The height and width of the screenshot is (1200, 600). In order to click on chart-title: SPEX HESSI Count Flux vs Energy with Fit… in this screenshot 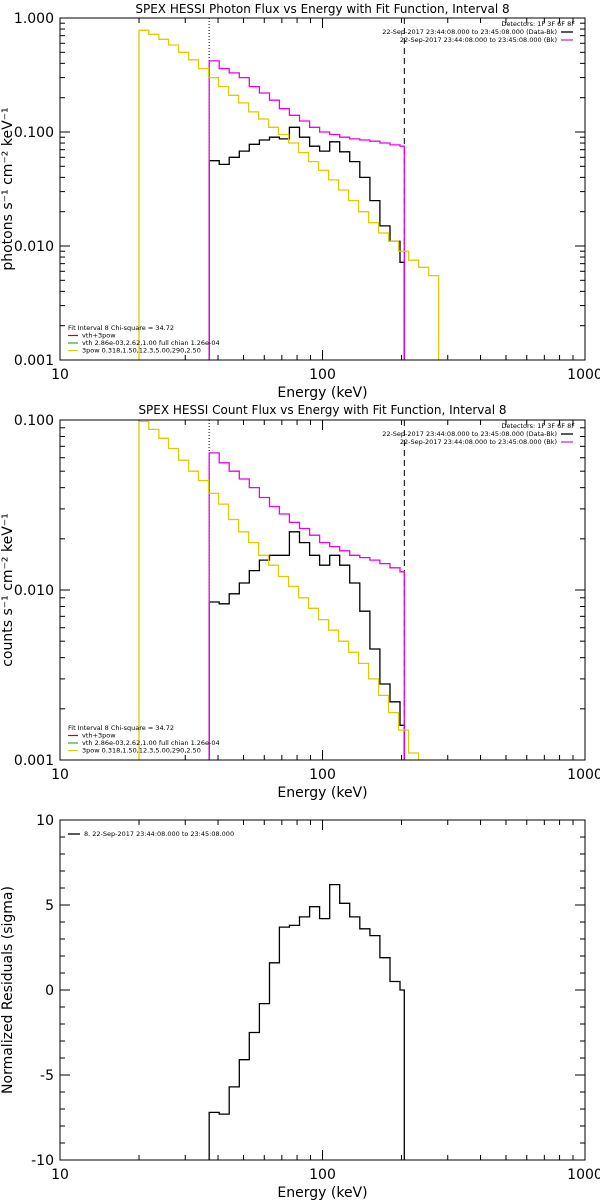, I will do `click(322, 410)`.